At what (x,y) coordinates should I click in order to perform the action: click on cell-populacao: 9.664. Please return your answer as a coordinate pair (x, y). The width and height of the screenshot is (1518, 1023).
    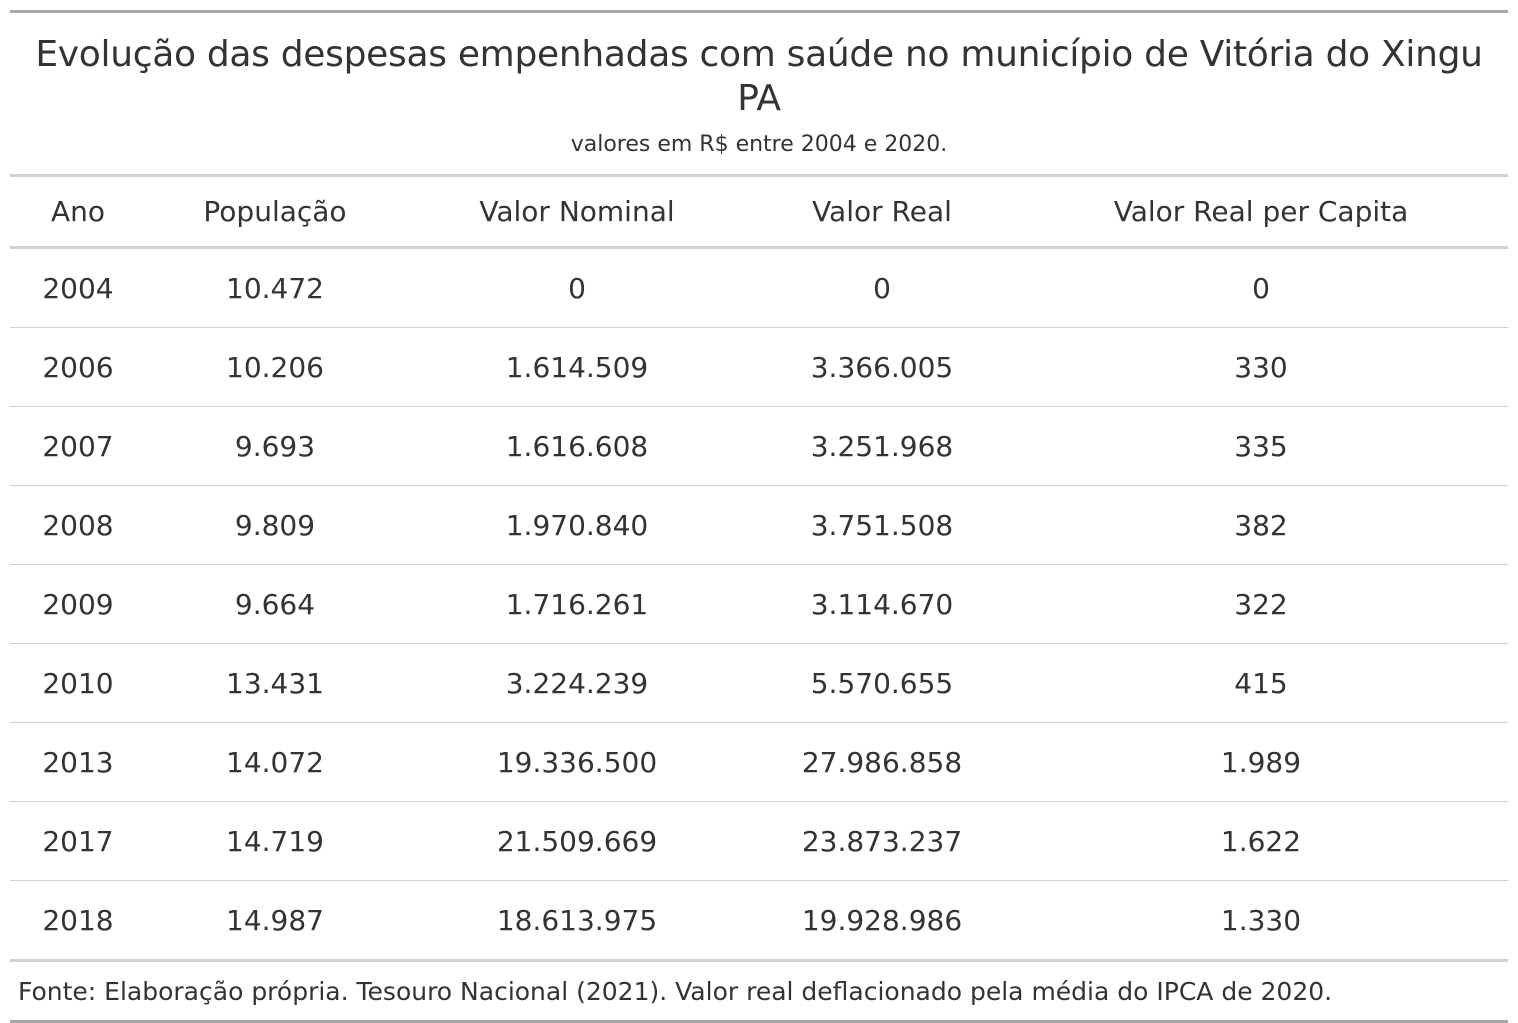
    Looking at the image, I should click on (275, 604).